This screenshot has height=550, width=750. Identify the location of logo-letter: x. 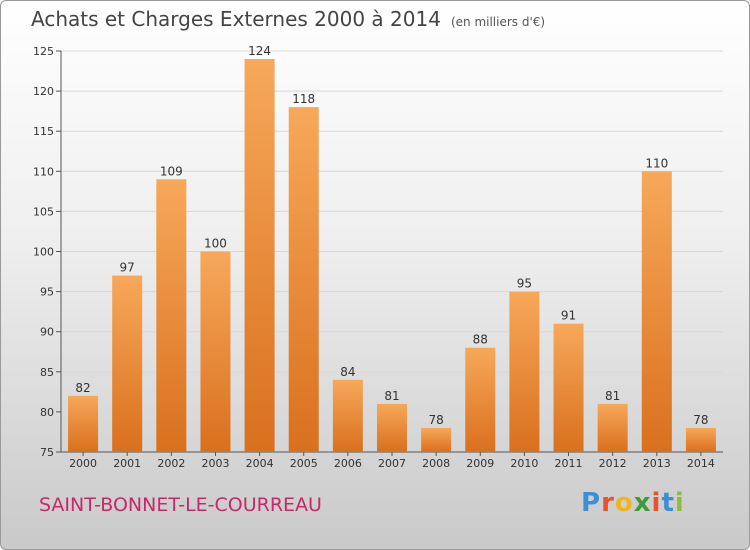
(642, 503).